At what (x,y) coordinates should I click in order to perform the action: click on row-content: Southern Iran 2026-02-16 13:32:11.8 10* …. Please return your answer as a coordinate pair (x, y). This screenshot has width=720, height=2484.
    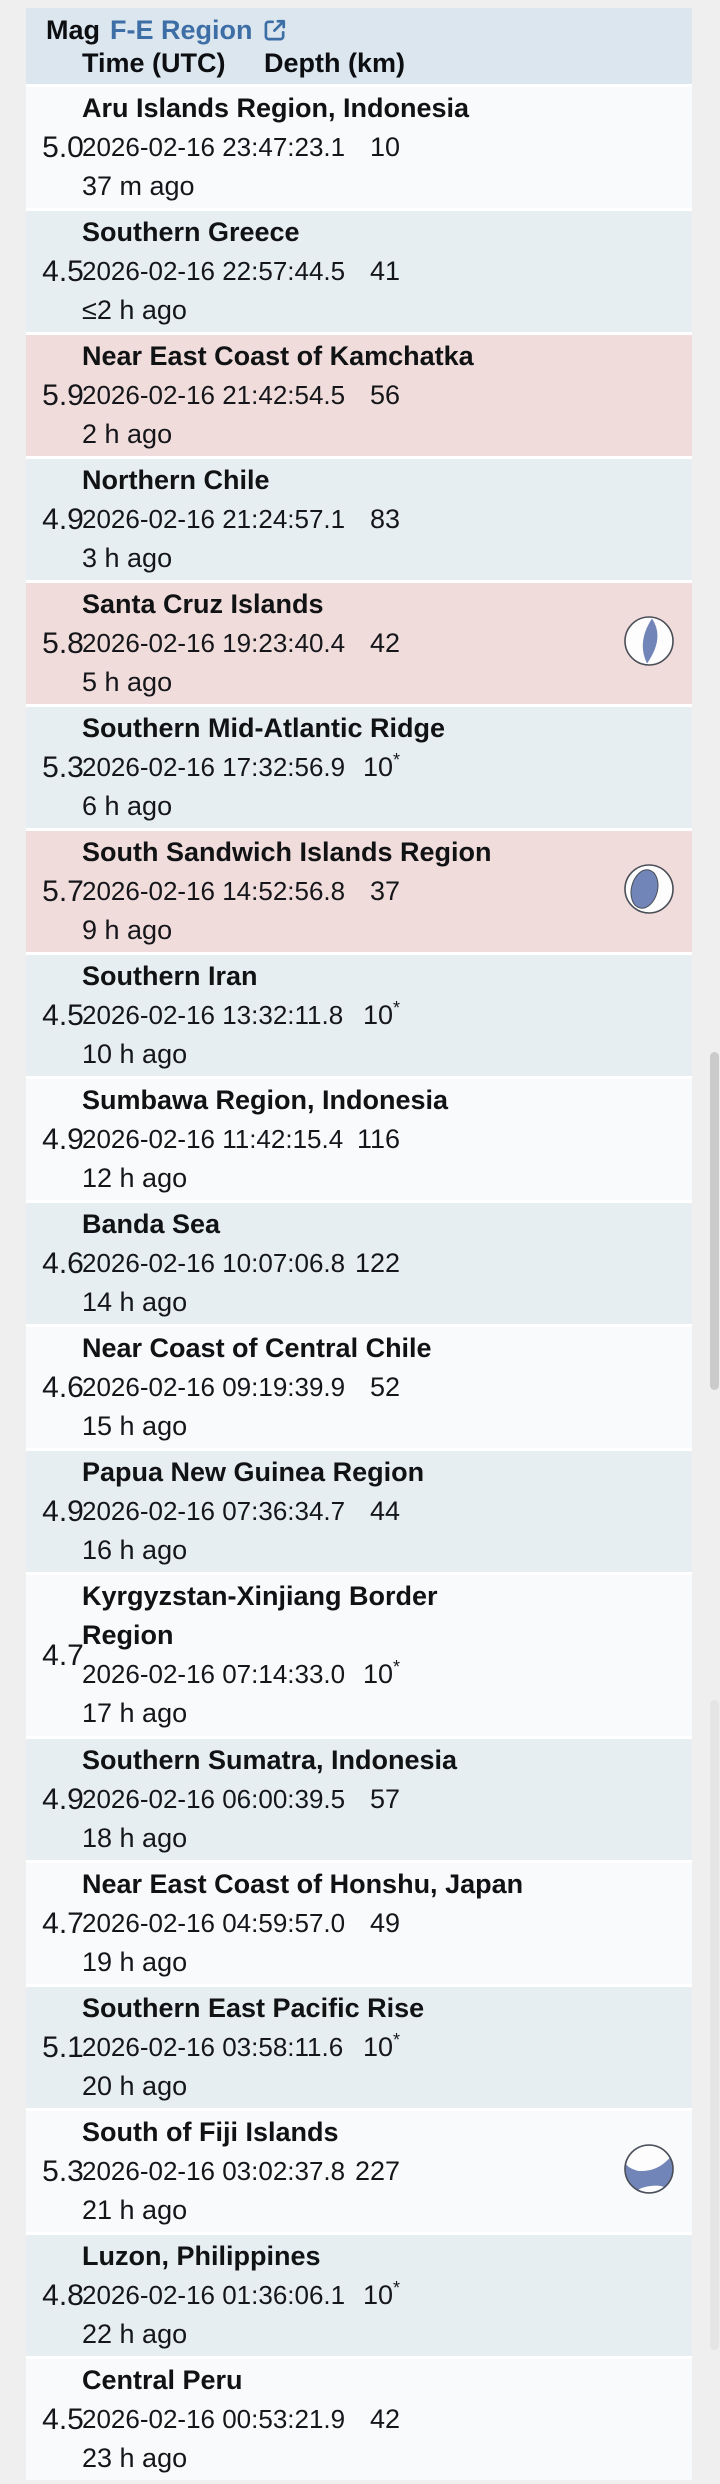
    Looking at the image, I should click on (387, 1015).